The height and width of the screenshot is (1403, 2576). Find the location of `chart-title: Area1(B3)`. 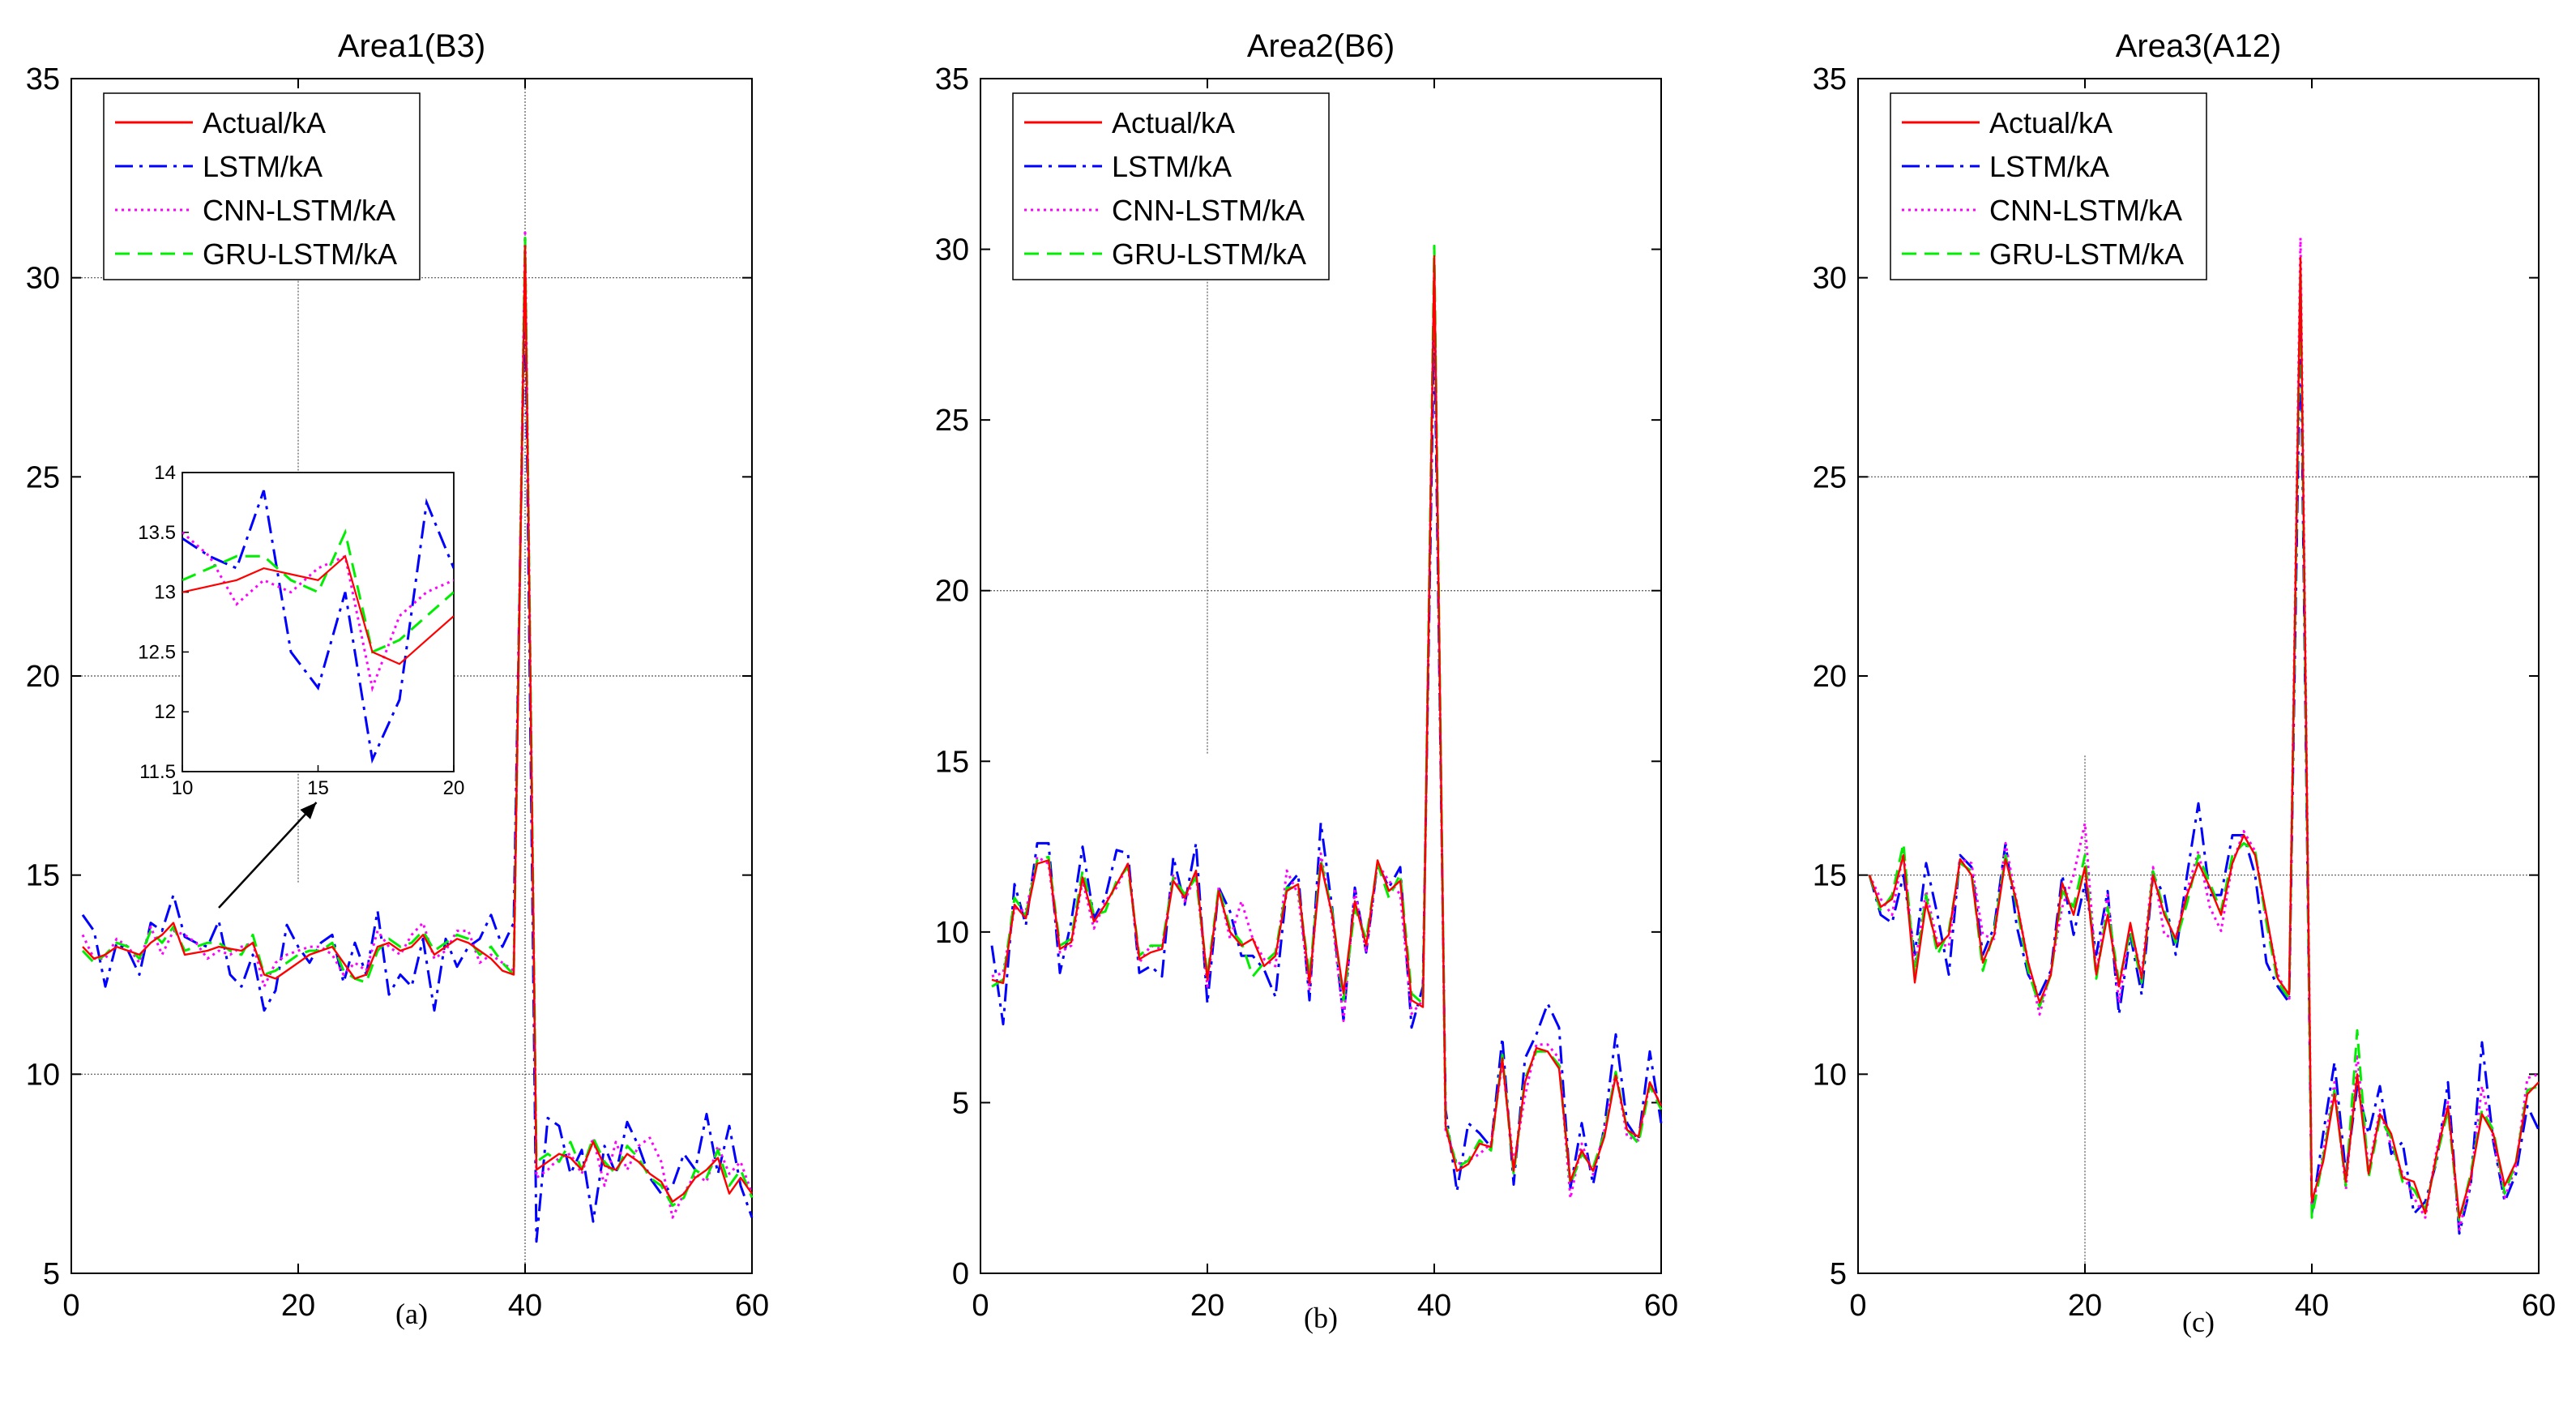

chart-title: Area1(B3) is located at coordinates (411, 46).